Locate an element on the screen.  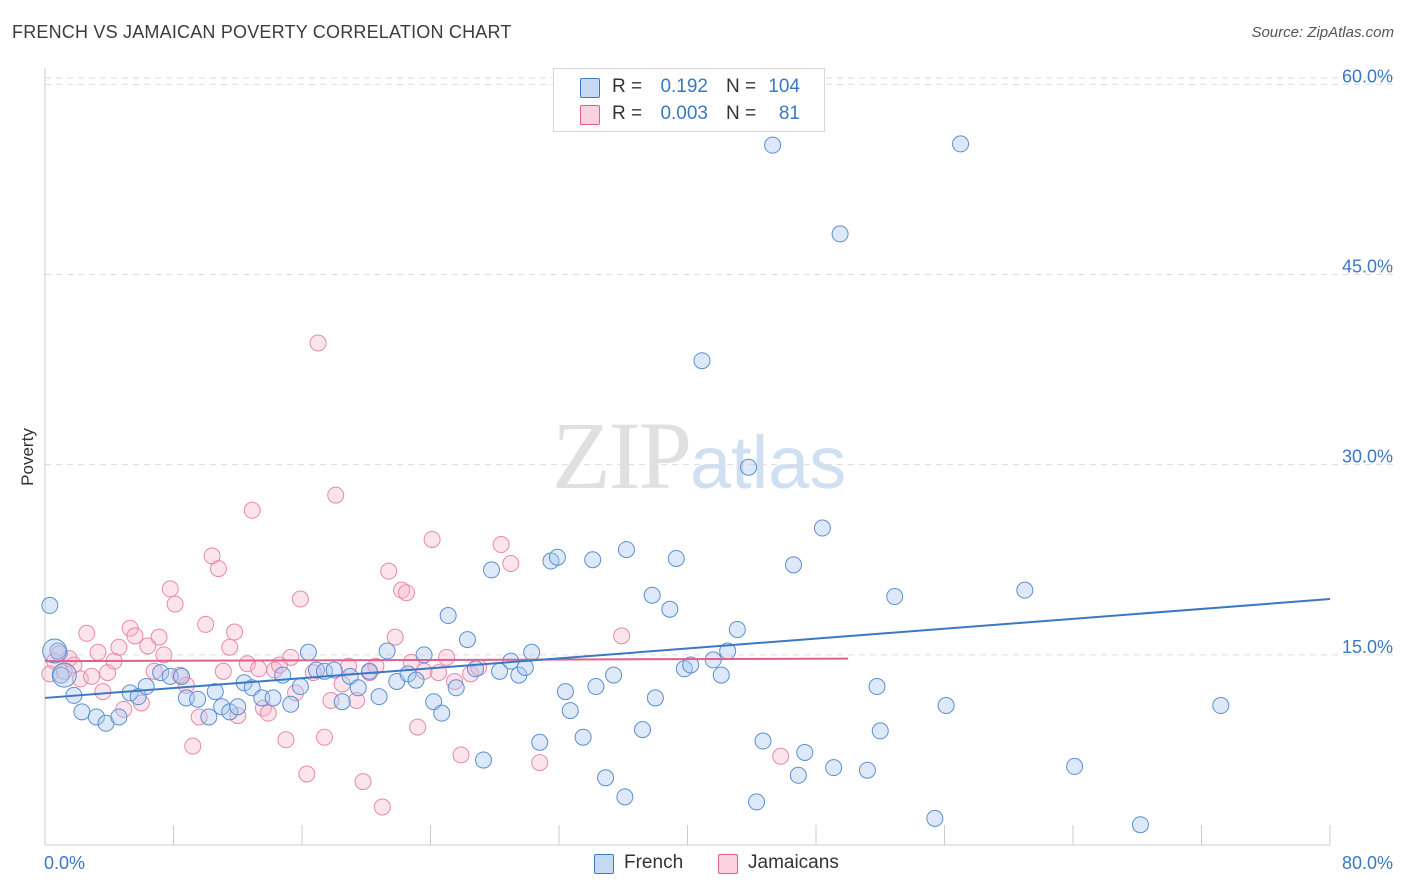
x-tick-label: 0.0% is located at coordinates (64, 863).